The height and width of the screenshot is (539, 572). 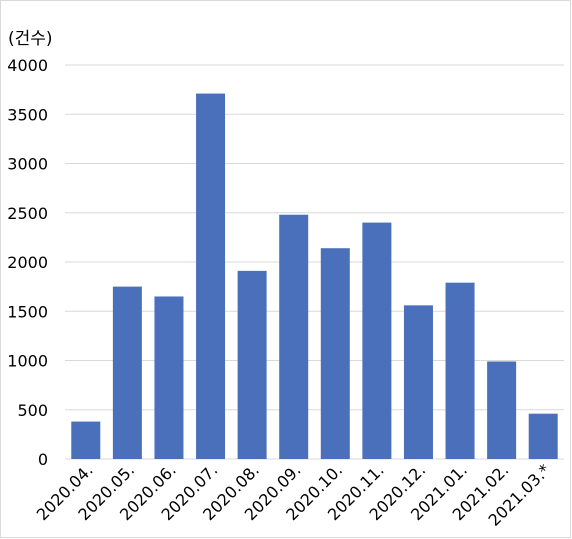 What do you see at coordinates (27, 361) in the screenshot?
I see `y-tick-label: 1000` at bounding box center [27, 361].